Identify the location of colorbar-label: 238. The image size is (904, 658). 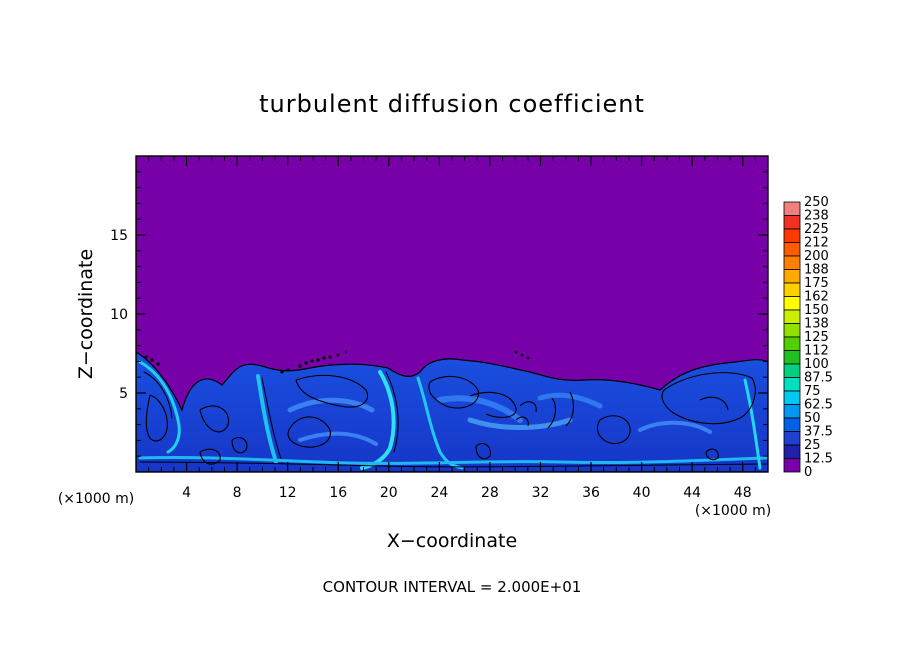
(816, 216).